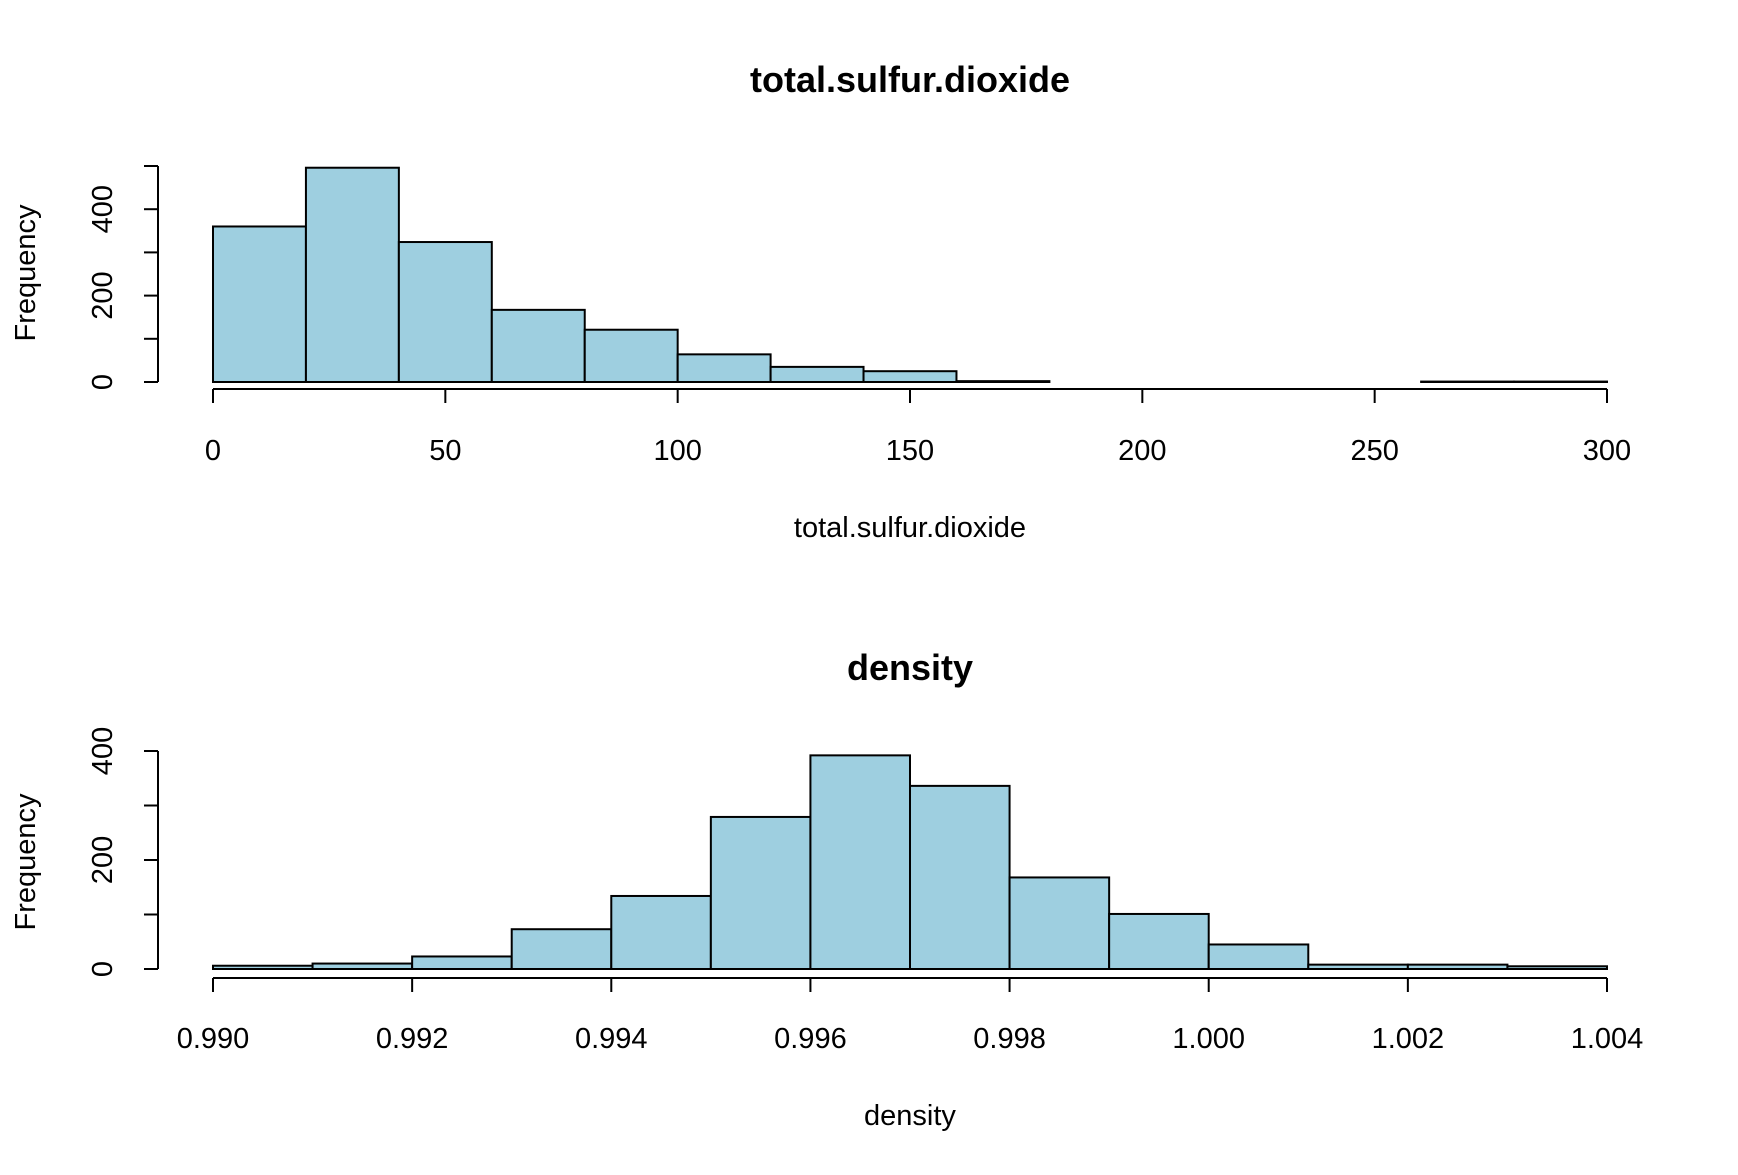  What do you see at coordinates (1607, 451) in the screenshot?
I see `x-tick-label: 300` at bounding box center [1607, 451].